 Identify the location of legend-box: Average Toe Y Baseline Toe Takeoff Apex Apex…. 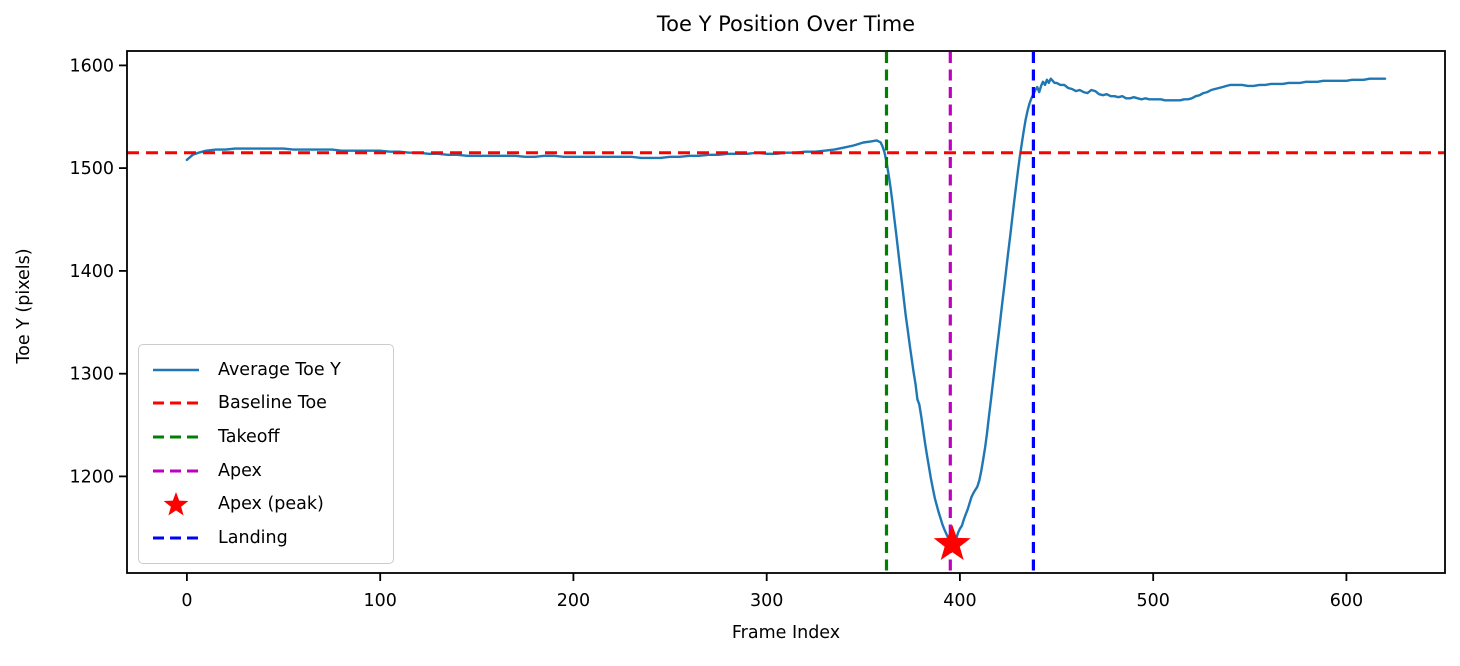
(266, 454).